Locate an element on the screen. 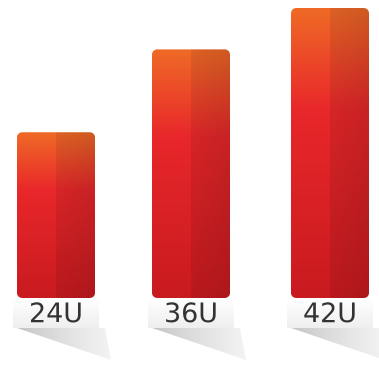  tick-label-24u: 24U is located at coordinates (56, 313).